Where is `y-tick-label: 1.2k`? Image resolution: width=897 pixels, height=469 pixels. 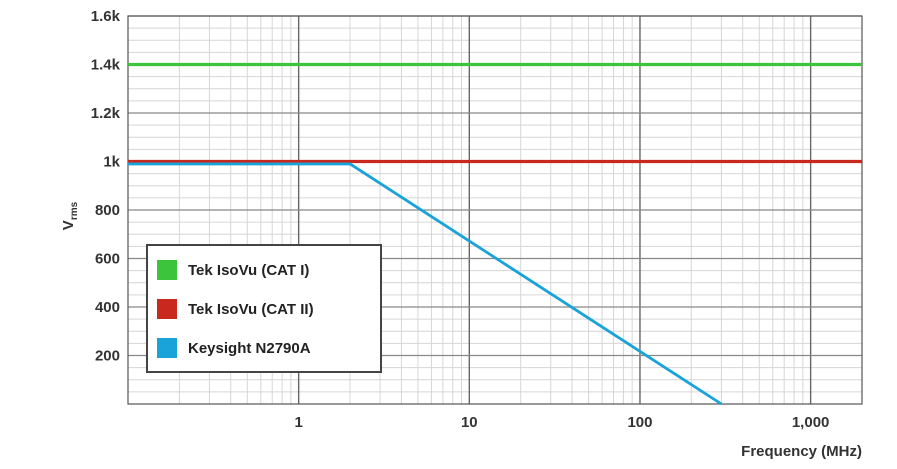
y-tick-label: 1.2k is located at coordinates (106, 113).